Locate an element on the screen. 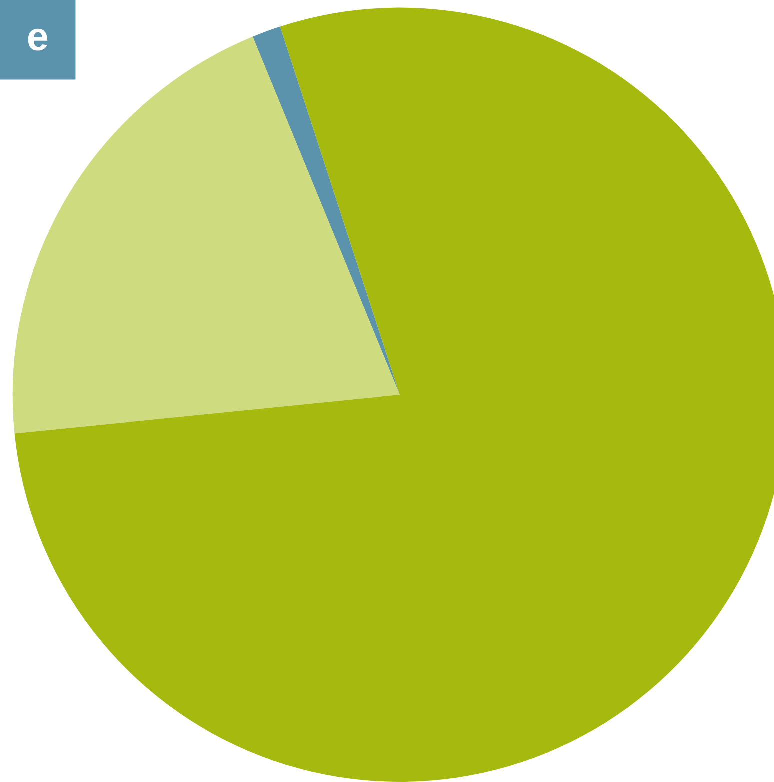  text: e is located at coordinates (38, 39).